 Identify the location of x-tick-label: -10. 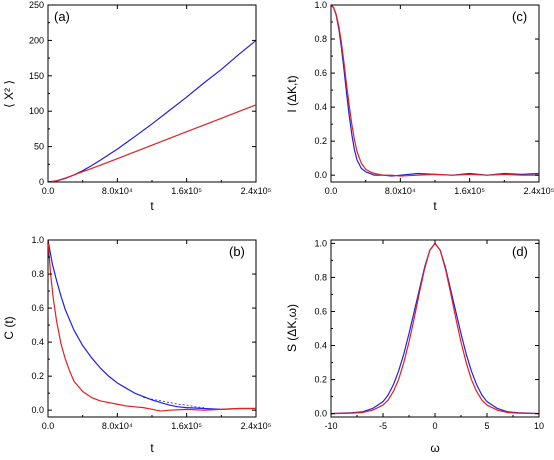
(330, 426).